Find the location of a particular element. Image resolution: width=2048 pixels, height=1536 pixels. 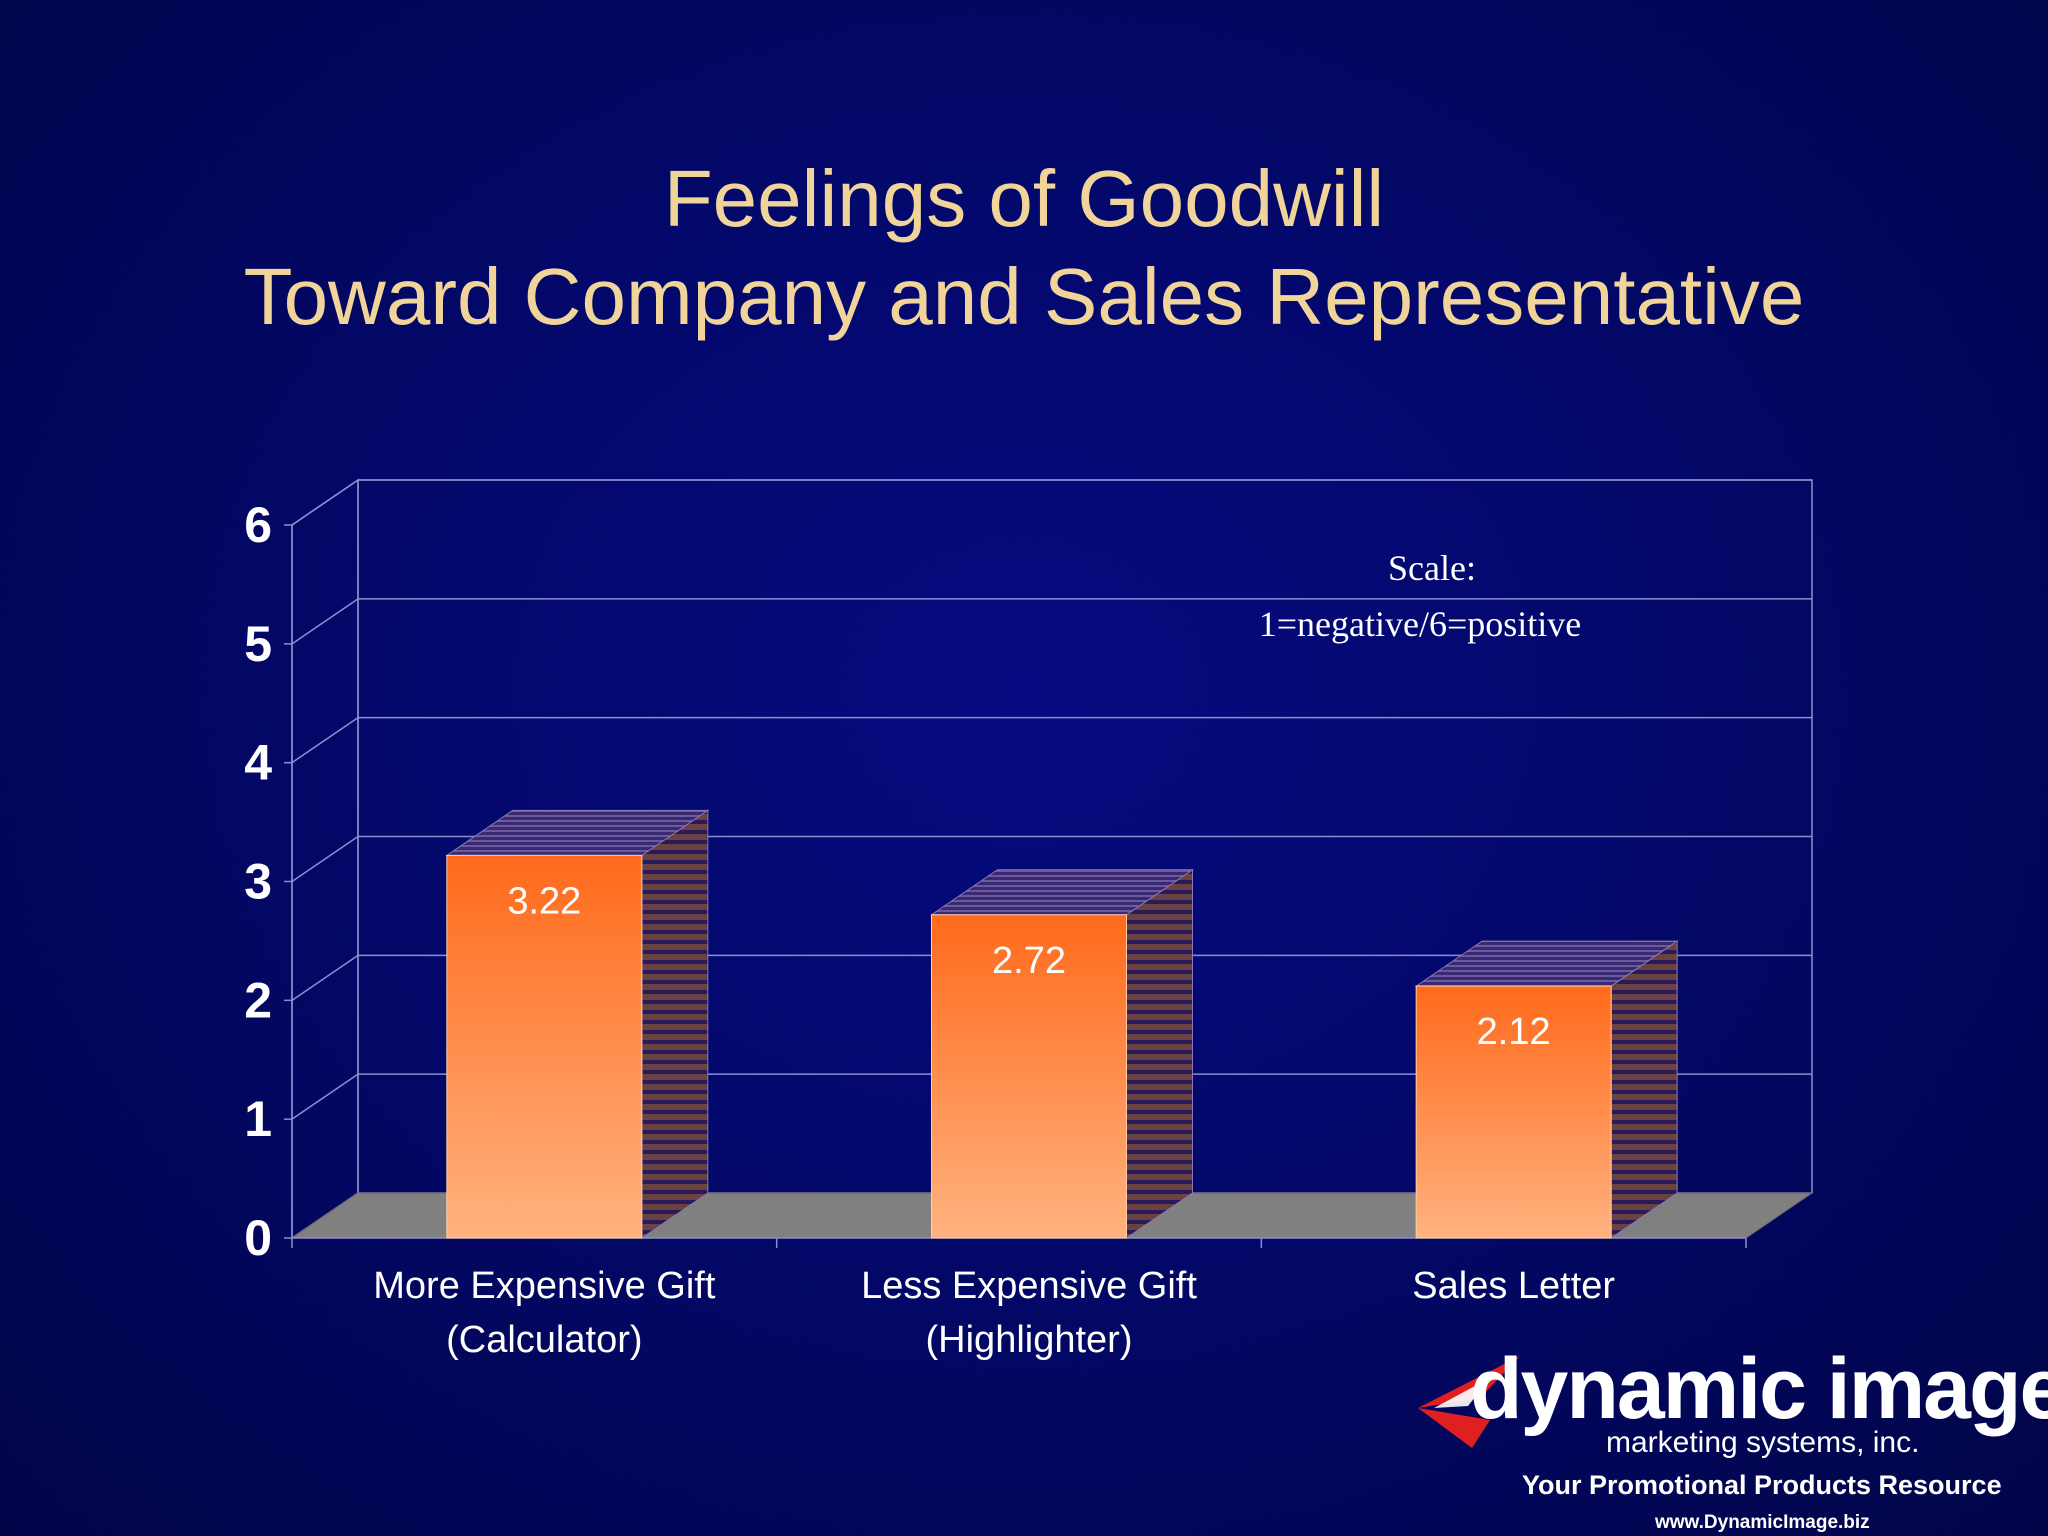

bar-1: 3.22 is located at coordinates (577, 1024).